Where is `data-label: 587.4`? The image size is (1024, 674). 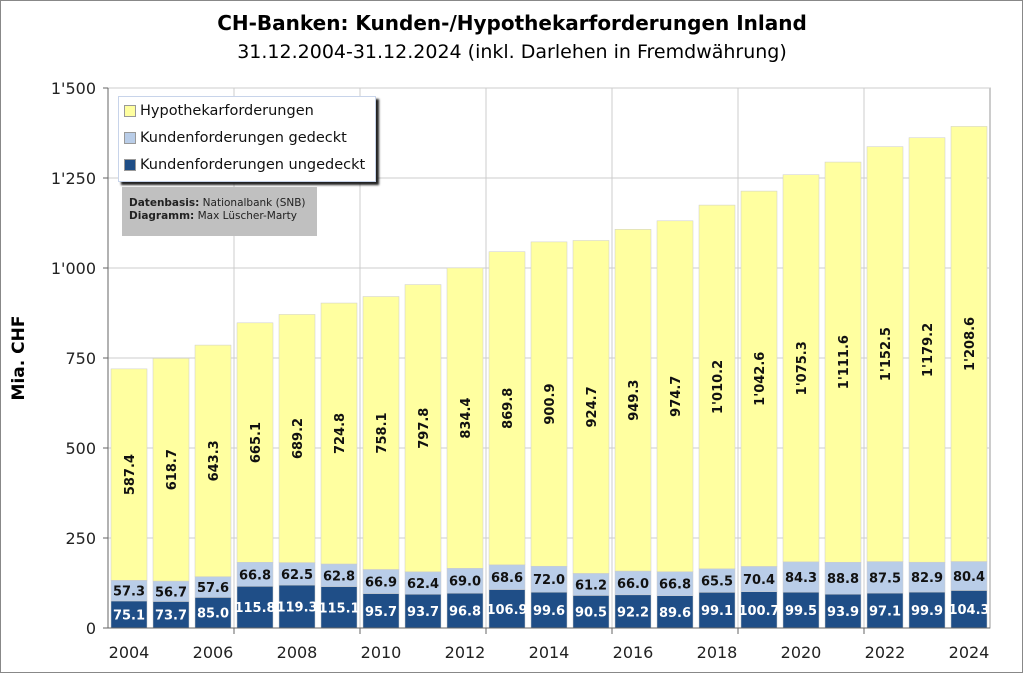 data-label: 587.4 is located at coordinates (130, 474).